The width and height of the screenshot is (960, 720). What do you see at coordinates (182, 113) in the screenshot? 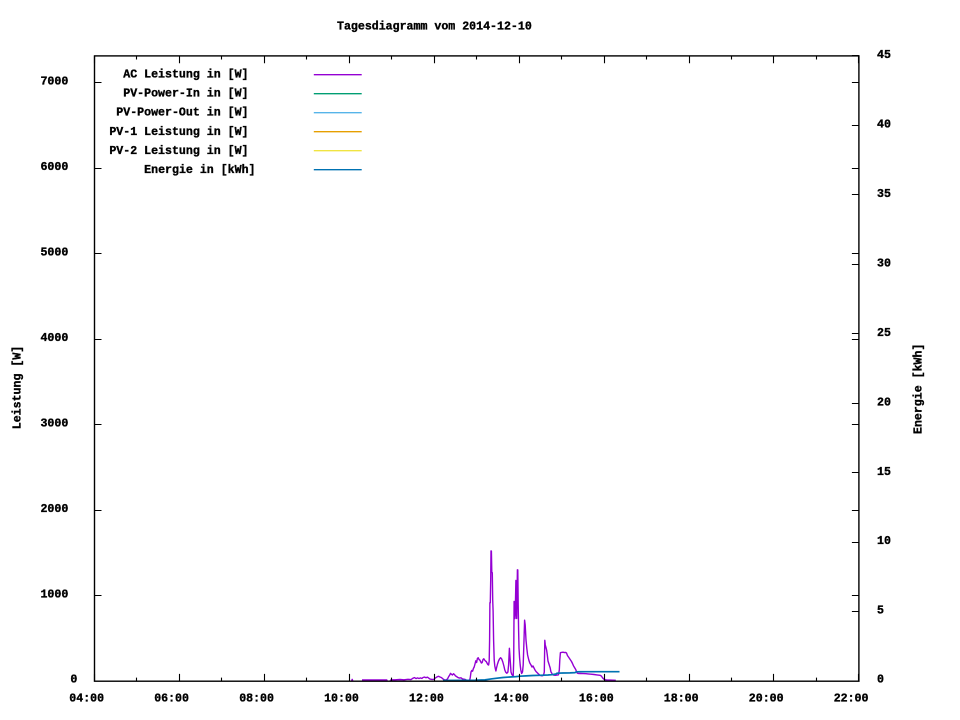
I see `svg-text: PV-Power-Out in [W]` at bounding box center [182, 113].